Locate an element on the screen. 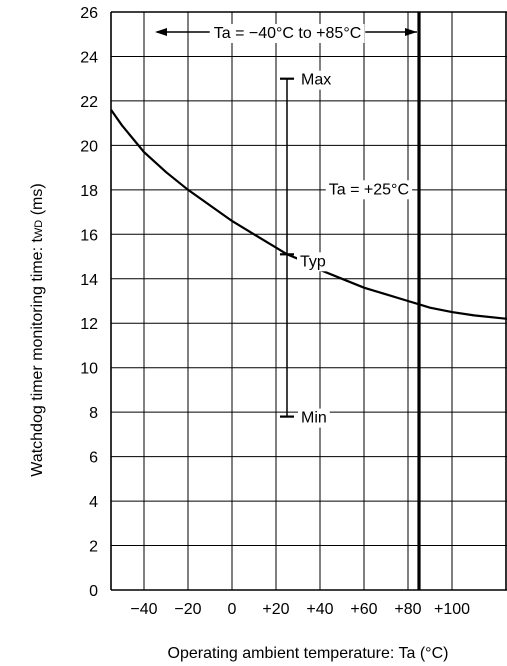  ta-25c-label: Ta = +25°C is located at coordinates (369, 189).